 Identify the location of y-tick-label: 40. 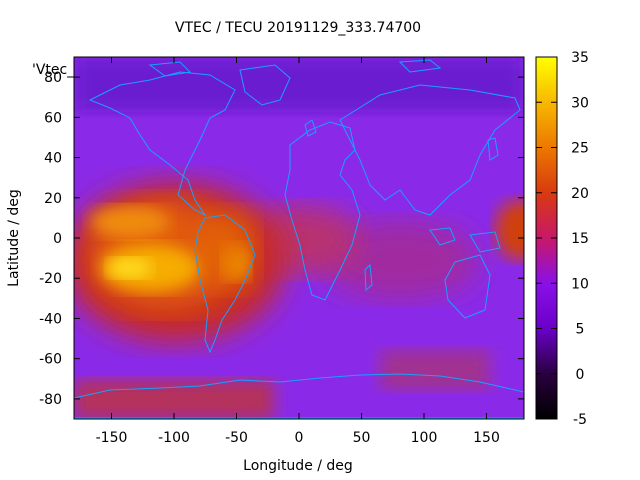
(53, 159).